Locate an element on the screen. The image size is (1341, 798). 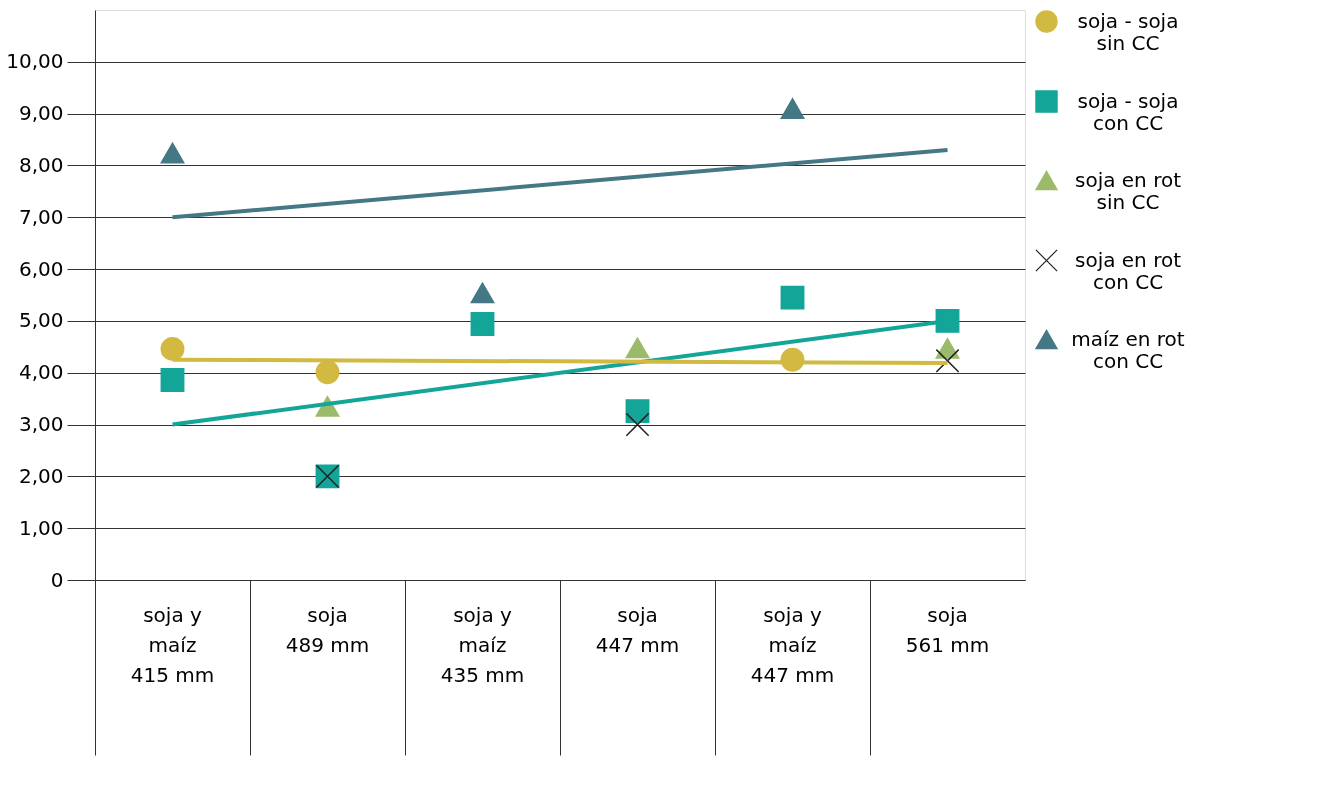
y-tick-label: 8,00 is located at coordinates (41, 164).